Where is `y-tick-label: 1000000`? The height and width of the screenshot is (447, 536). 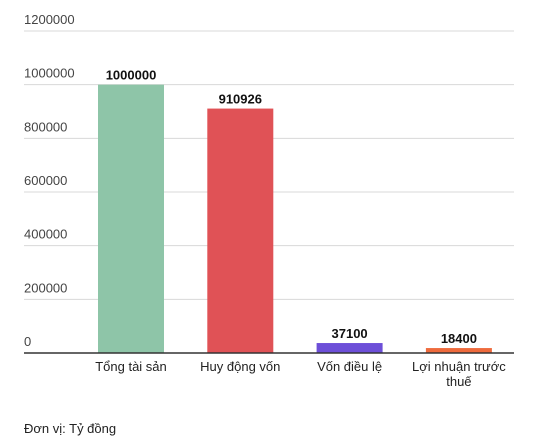 y-tick-label: 1000000 is located at coordinates (49, 73).